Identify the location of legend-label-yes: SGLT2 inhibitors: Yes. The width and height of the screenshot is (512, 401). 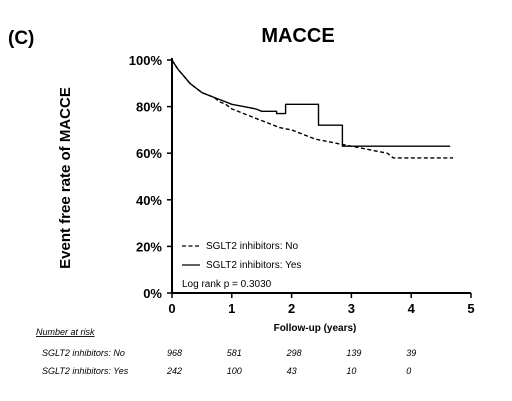
(253, 265).